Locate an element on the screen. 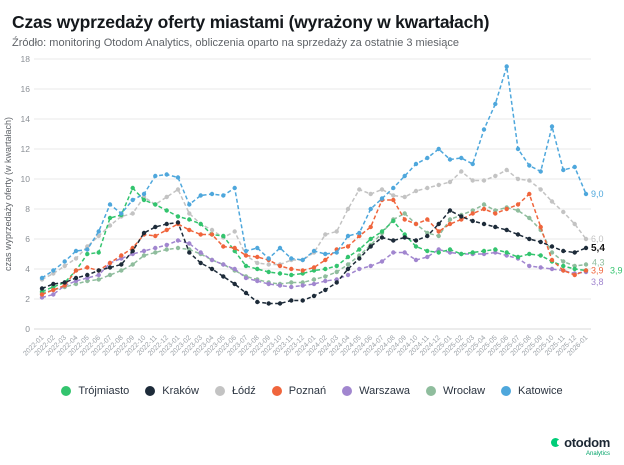 This screenshot has width=624, height=465. y-tick-label: 12 is located at coordinates (26, 149).